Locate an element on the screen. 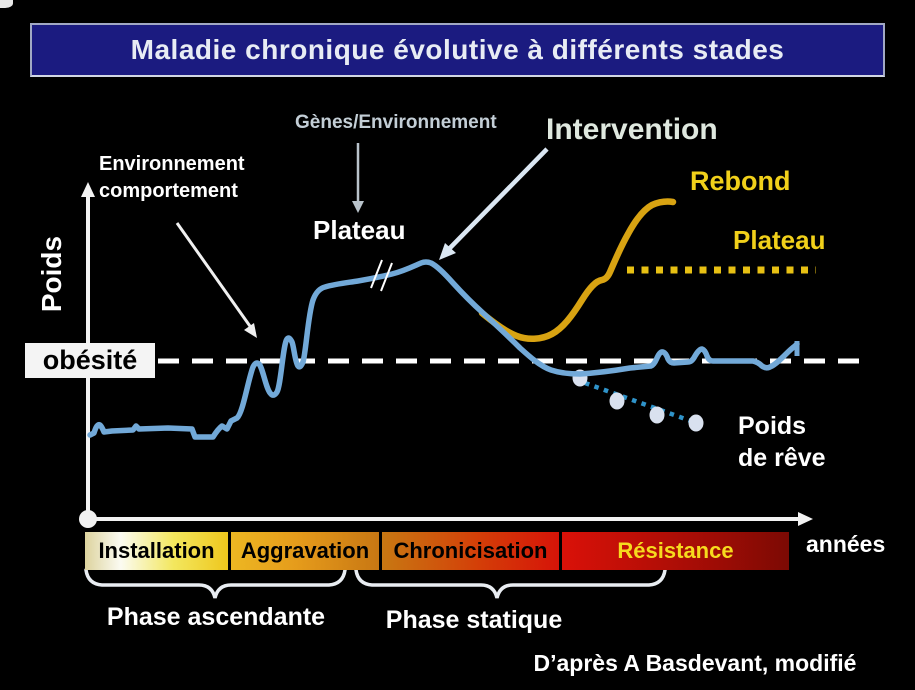 Image resolution: width=915 pixels, height=690 pixels. intervention-label: Intervention is located at coordinates (632, 129).